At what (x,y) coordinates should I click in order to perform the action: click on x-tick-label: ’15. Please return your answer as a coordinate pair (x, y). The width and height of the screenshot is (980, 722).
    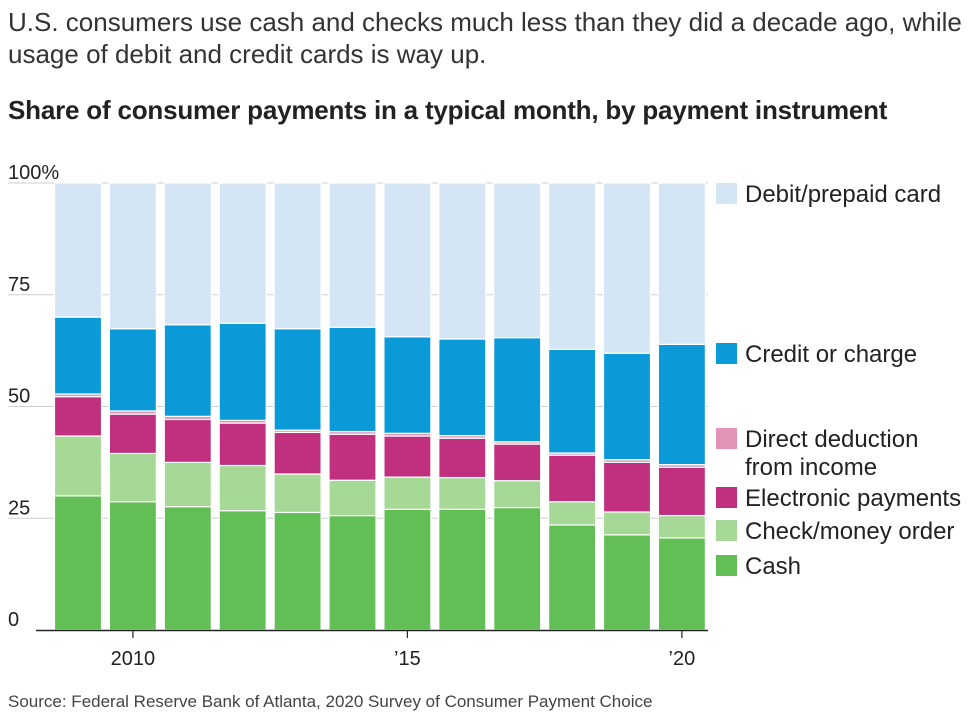
    Looking at the image, I should click on (407, 659).